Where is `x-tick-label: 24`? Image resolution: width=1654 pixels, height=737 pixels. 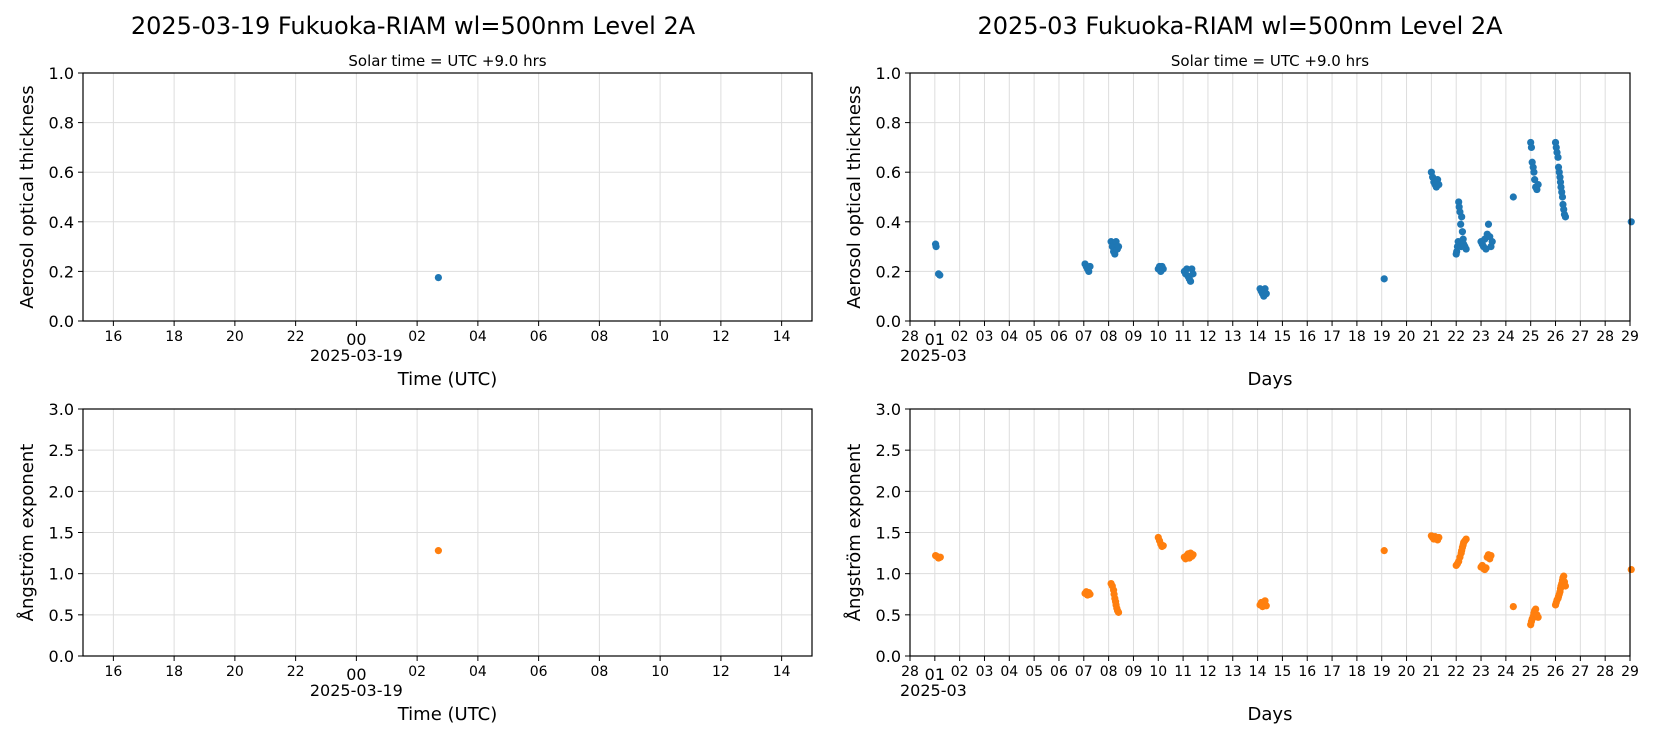 x-tick-label: 24 is located at coordinates (1506, 672).